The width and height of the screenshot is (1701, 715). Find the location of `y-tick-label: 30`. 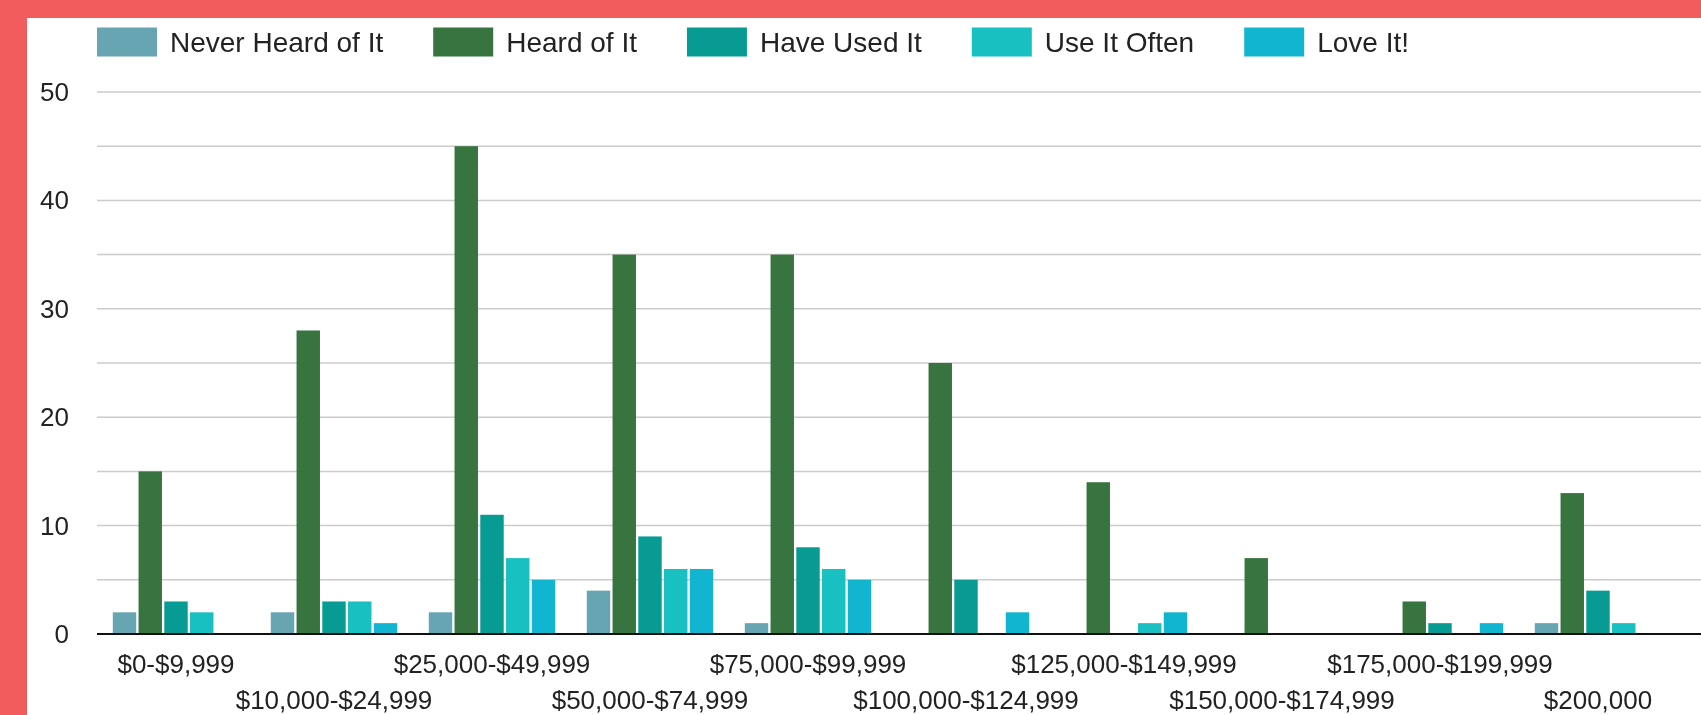

y-tick-label: 30 is located at coordinates (54, 308).